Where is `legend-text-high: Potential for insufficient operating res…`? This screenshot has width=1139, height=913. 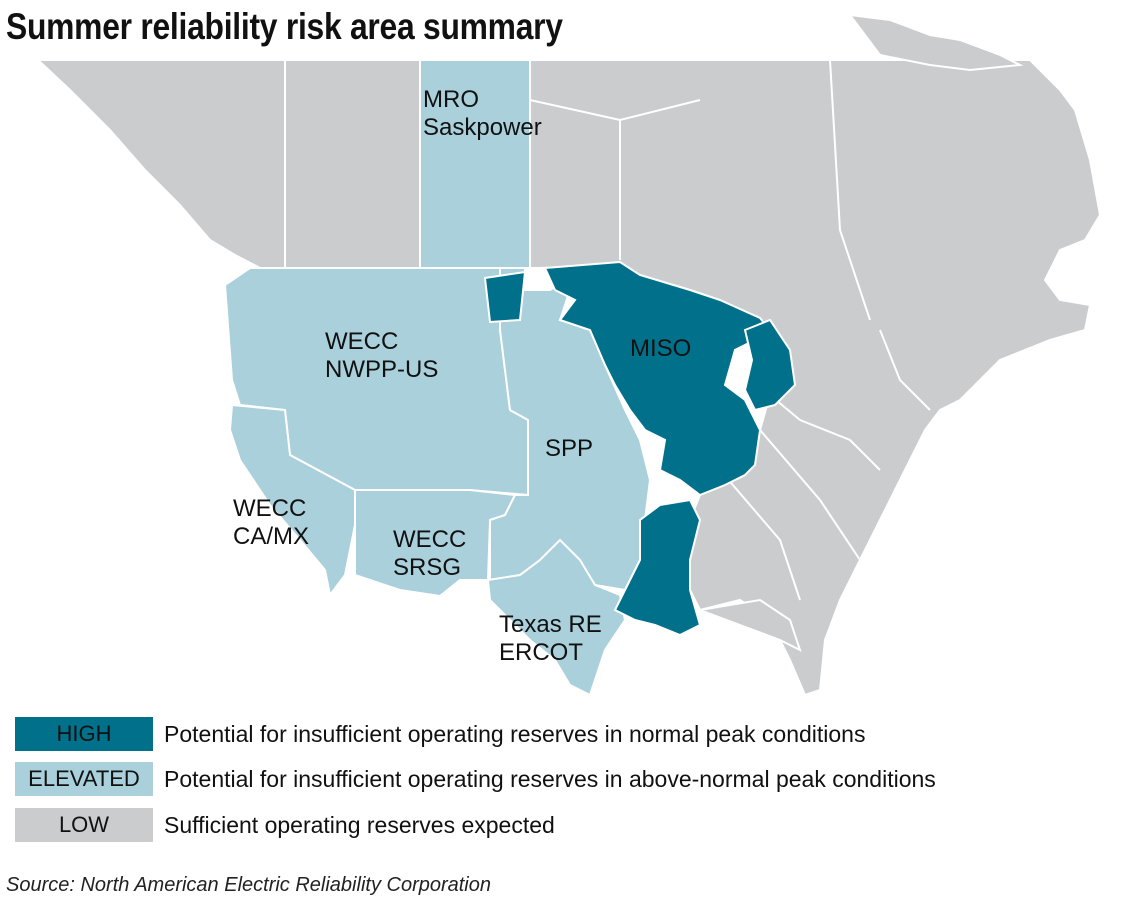
legend-text-high: Potential for insufficient operating res… is located at coordinates (515, 733).